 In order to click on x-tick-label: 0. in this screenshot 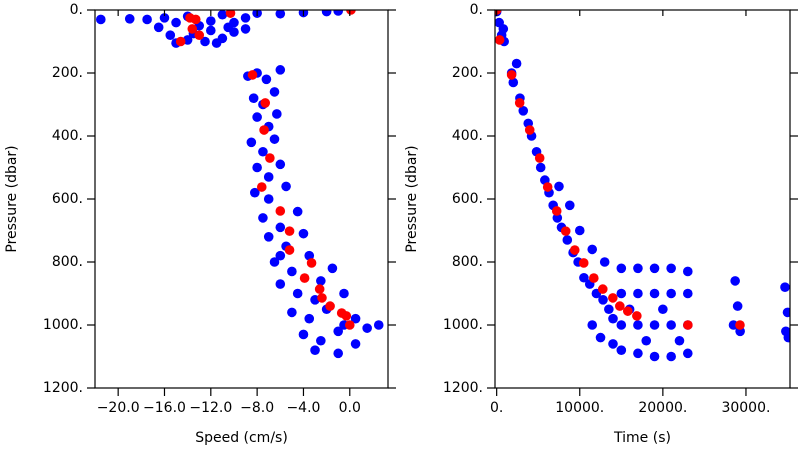, I will do `click(496, 408)`.